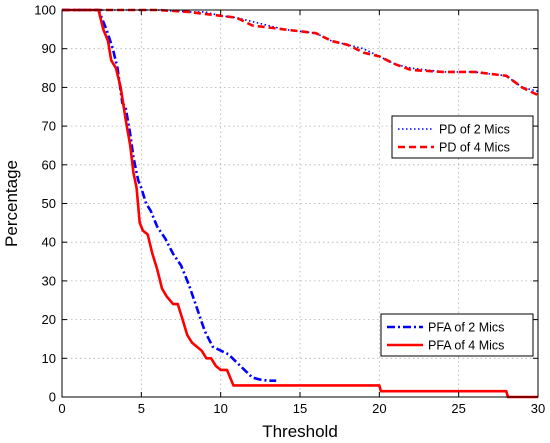 The height and width of the screenshot is (443, 550). Describe the element at coordinates (379, 408) in the screenshot. I see `x-tick-label: 20` at that location.